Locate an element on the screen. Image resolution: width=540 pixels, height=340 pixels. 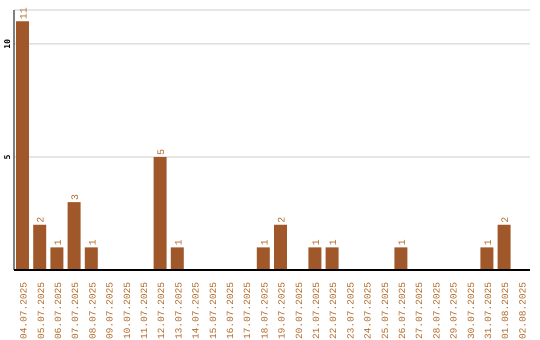
x-tick-label: 24.07.2025 is located at coordinates (368, 311).